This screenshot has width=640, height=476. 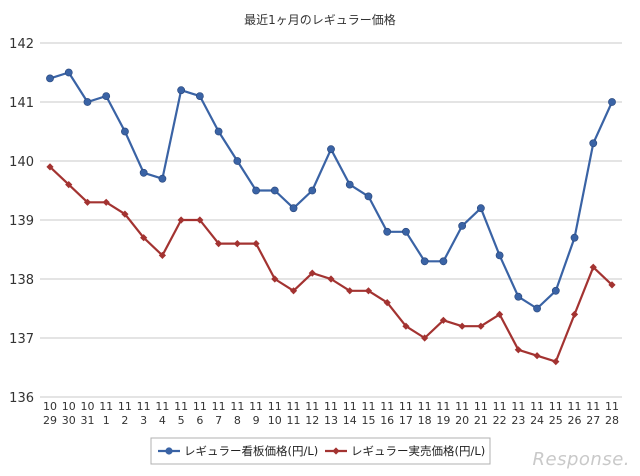 I want to click on y-tick-label: 140, so click(x=21, y=162).